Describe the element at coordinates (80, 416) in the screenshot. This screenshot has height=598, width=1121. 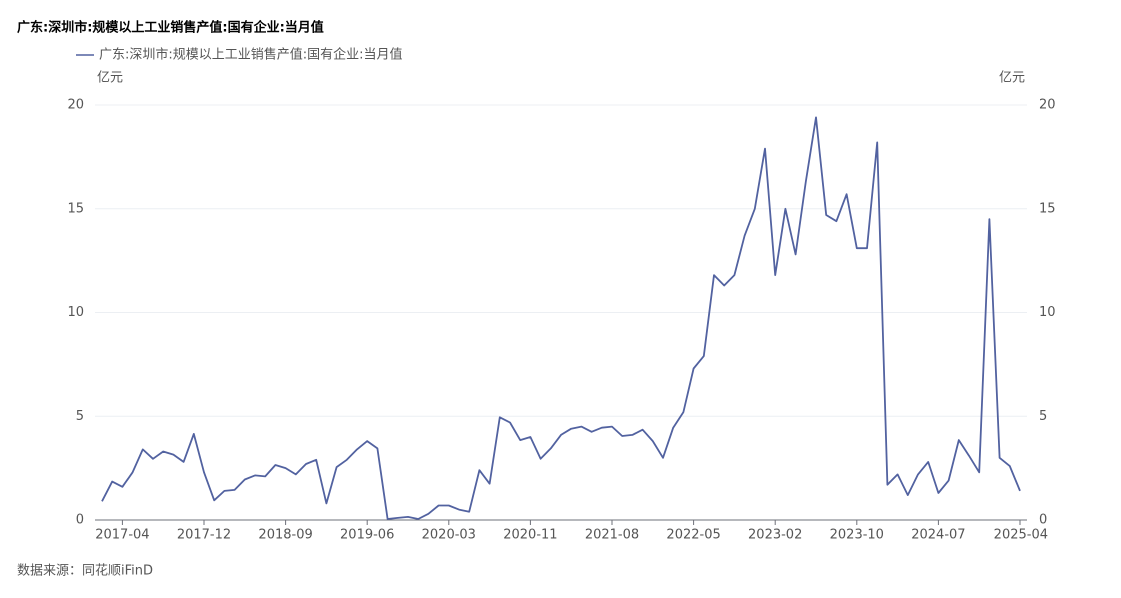
I see `y-tick-label: 5` at that location.